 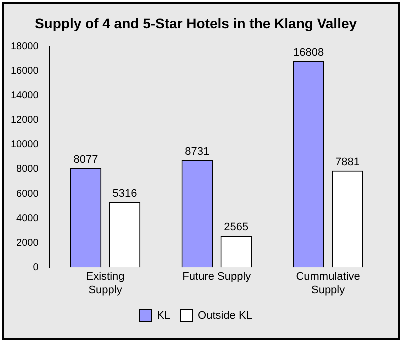 What do you see at coordinates (236, 228) in the screenshot?
I see `data-label: 2565` at bounding box center [236, 228].